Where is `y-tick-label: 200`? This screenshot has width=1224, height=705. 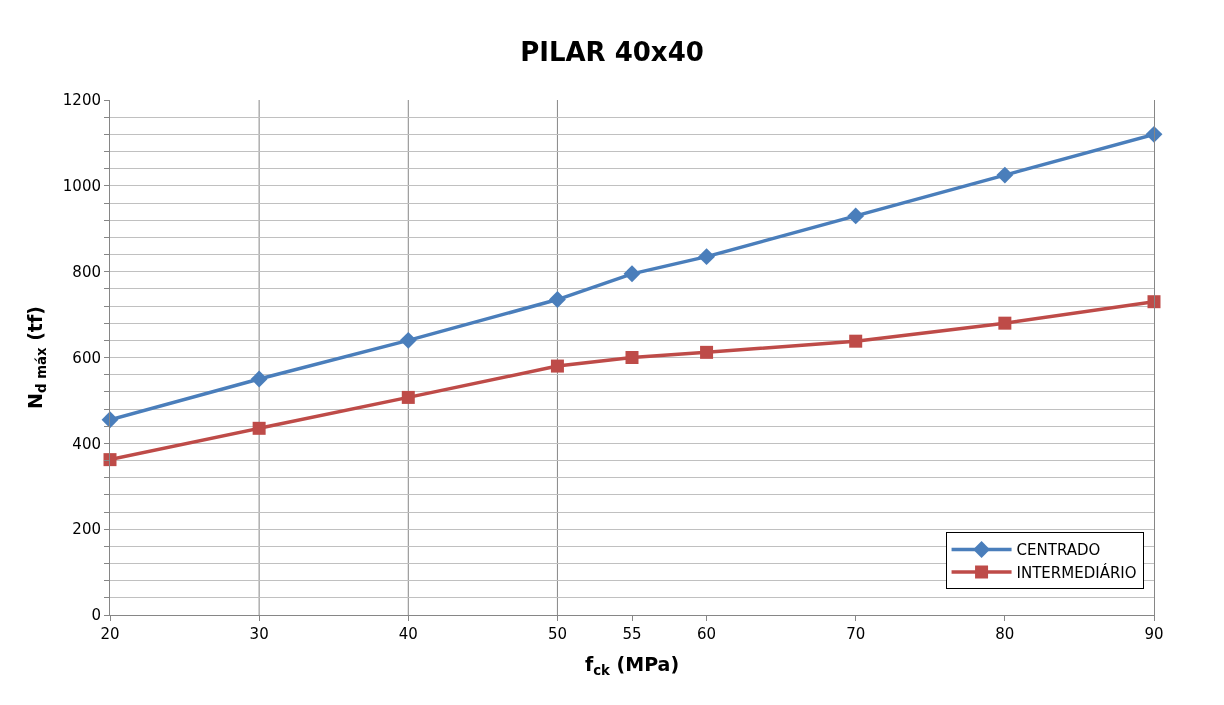
y-tick-label: 200 is located at coordinates (86, 529).